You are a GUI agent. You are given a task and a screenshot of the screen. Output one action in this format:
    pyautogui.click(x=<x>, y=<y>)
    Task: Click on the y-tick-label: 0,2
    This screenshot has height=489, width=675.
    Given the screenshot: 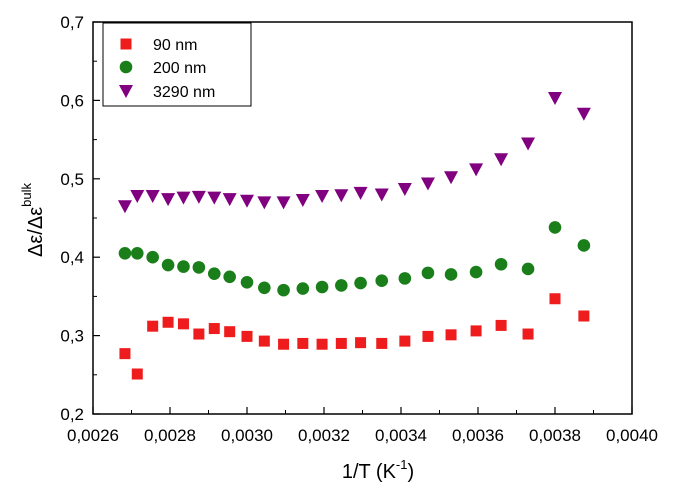 What is the action you would take?
    pyautogui.click(x=72, y=414)
    